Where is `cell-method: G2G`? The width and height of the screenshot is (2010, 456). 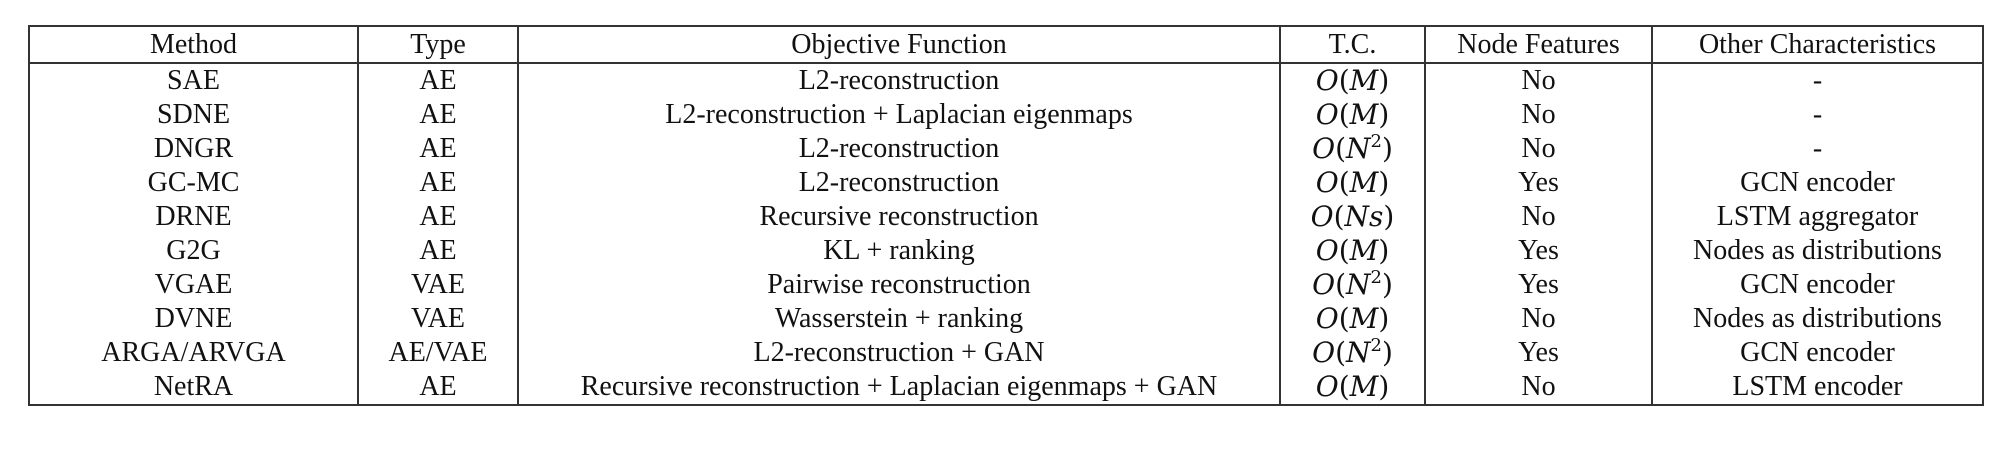
cell-method: G2G is located at coordinates (193, 251).